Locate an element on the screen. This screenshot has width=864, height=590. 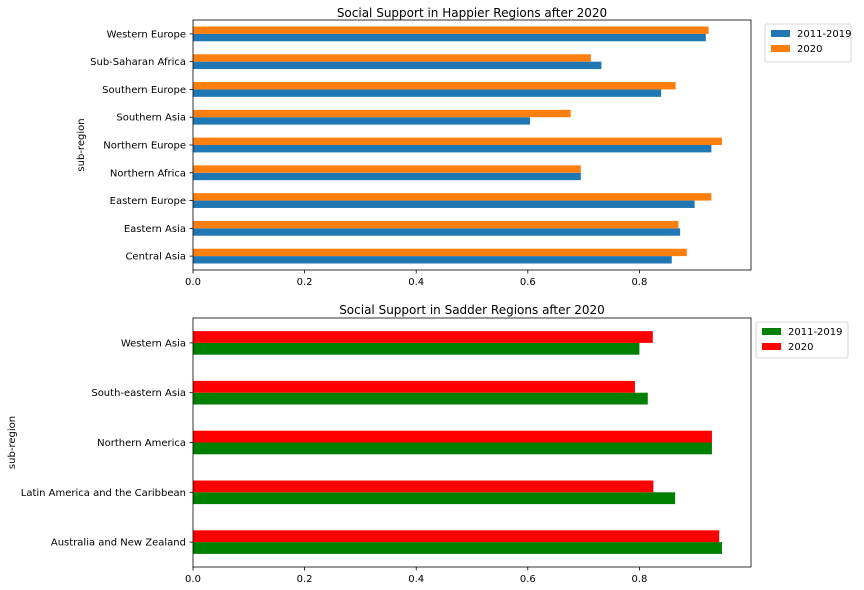
bar-2020-australia-and-new-zealand is located at coordinates (456, 536).